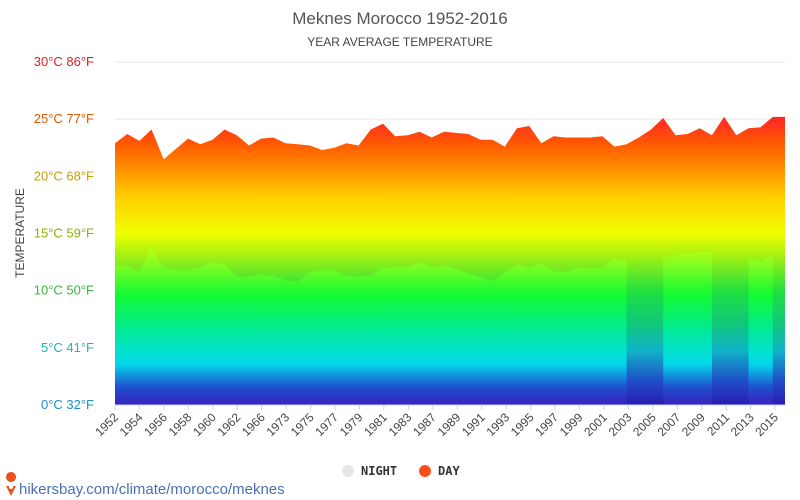 This screenshot has height=500, width=800. I want to click on x-tick-label: 1958, so click(180, 424).